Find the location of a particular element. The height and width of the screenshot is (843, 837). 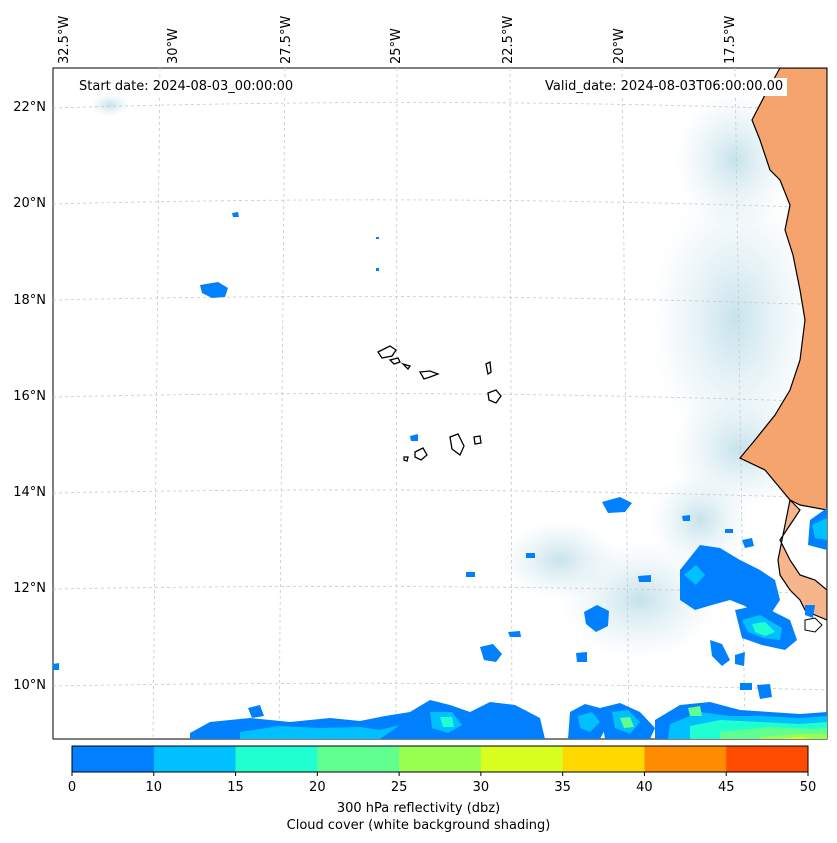

islands-cape-verde is located at coordinates (439, 403).